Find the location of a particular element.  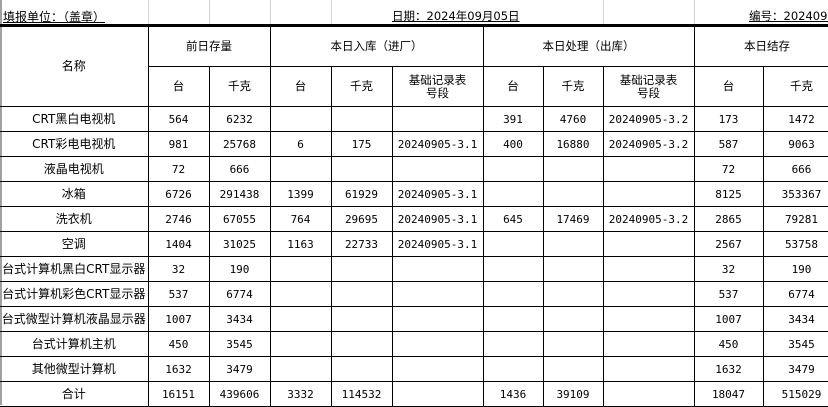

cell-close-kg: 53758 is located at coordinates (795, 244).